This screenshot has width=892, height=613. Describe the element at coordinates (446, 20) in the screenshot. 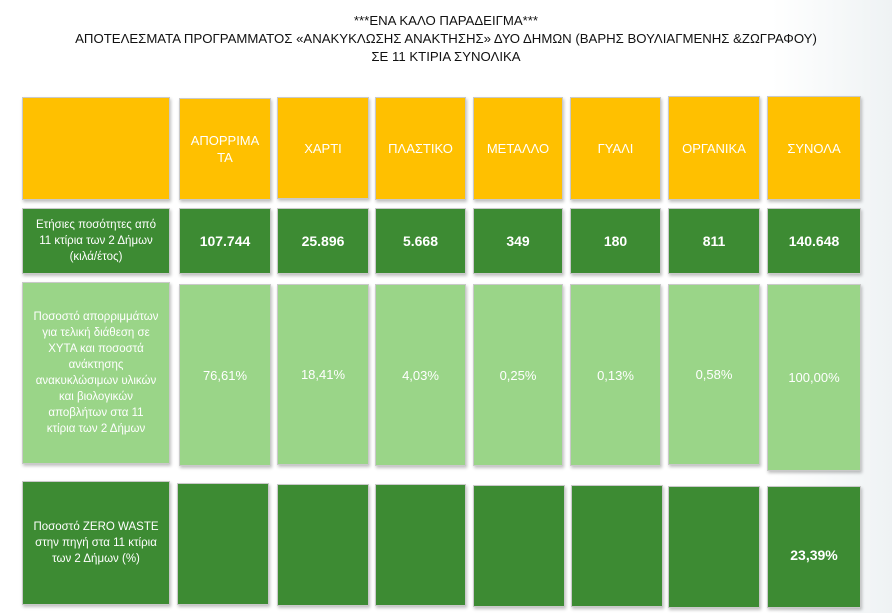

I see `title-line-1: ***ΕΝΑ ΚΑΛΟ ΠΑΡΑΔΕΙΓΜΑ***` at that location.